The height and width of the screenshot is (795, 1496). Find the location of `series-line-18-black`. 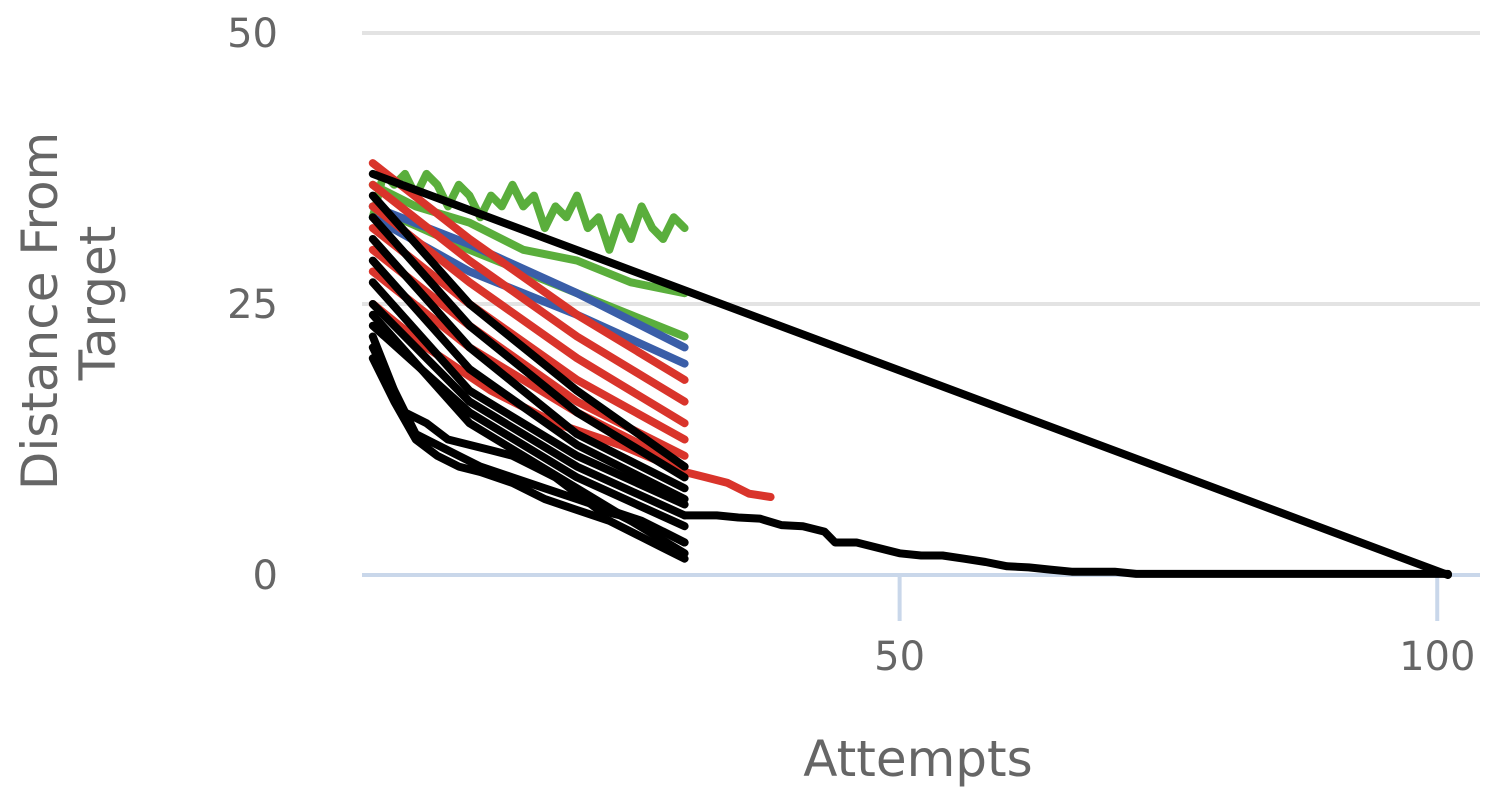

series-line-18-black is located at coordinates (528, 393).